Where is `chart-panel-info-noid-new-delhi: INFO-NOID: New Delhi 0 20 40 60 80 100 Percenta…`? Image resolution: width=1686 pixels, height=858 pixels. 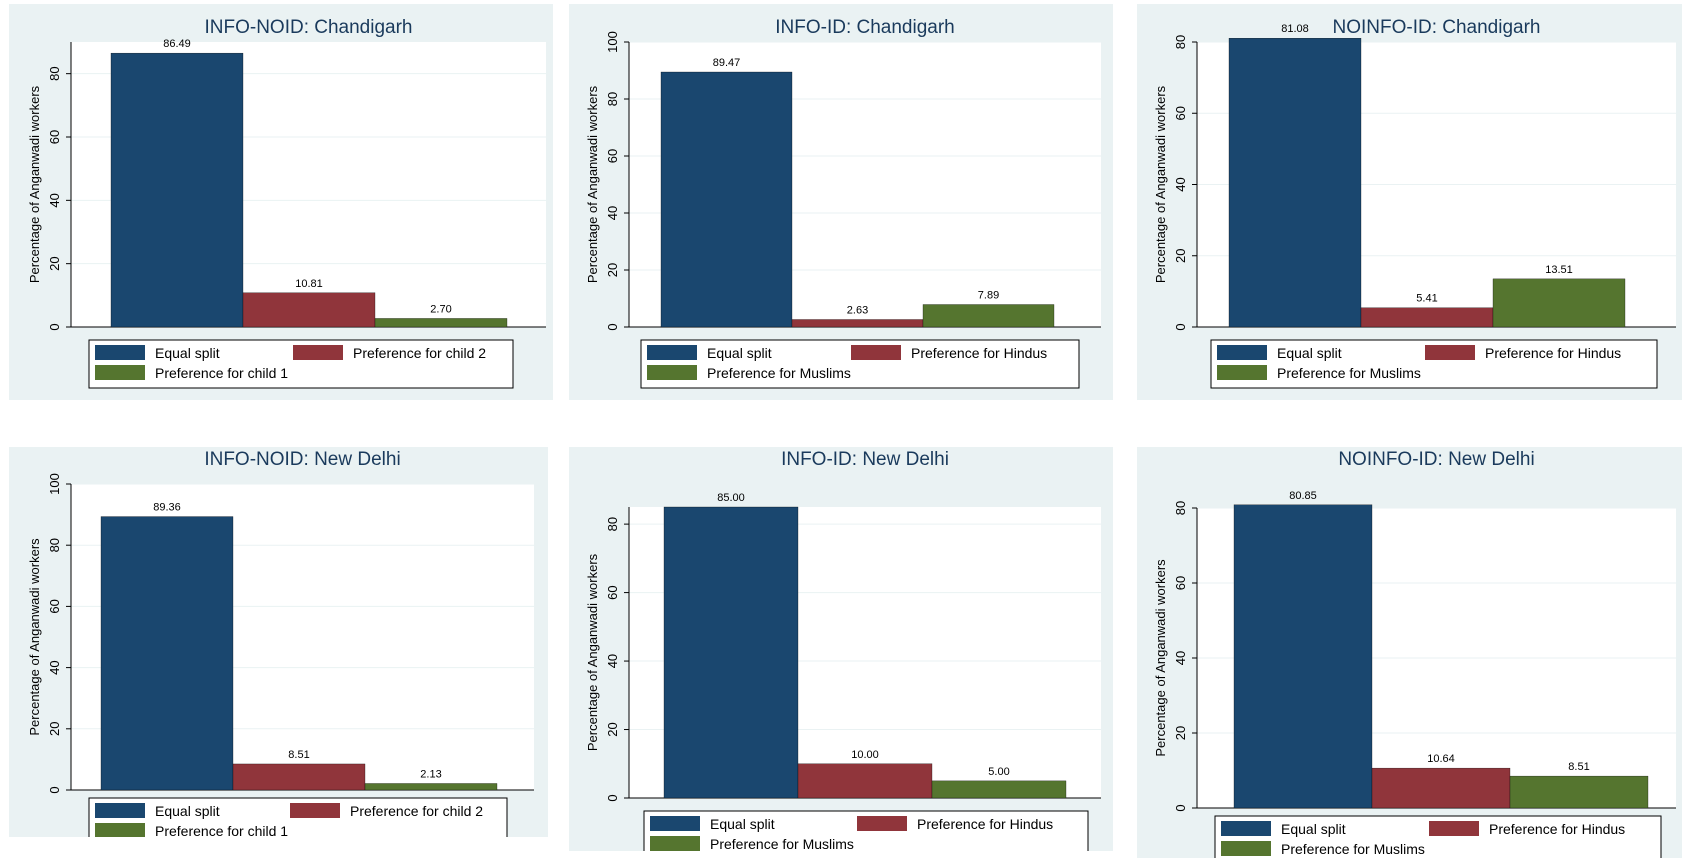
chart-panel-info-noid-new-delhi: INFO-NOID: New Delhi 0 20 40 60 80 100 Percenta… is located at coordinates (278, 642).